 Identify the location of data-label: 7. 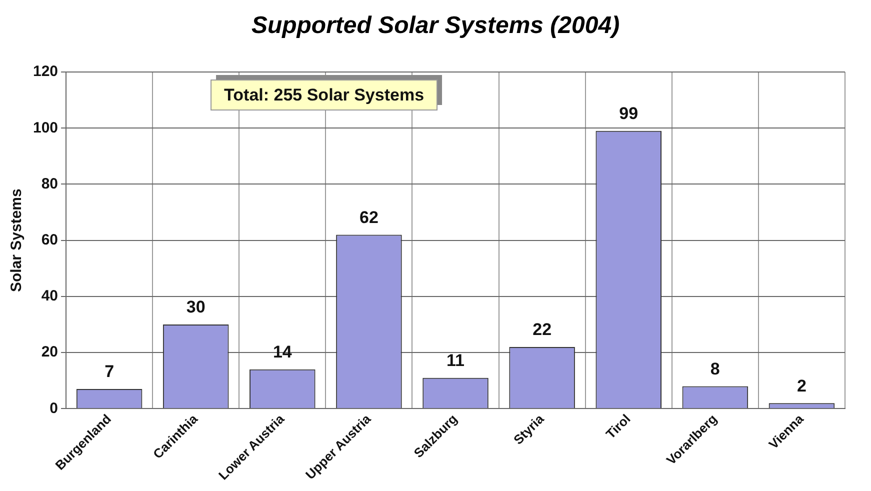
(109, 372).